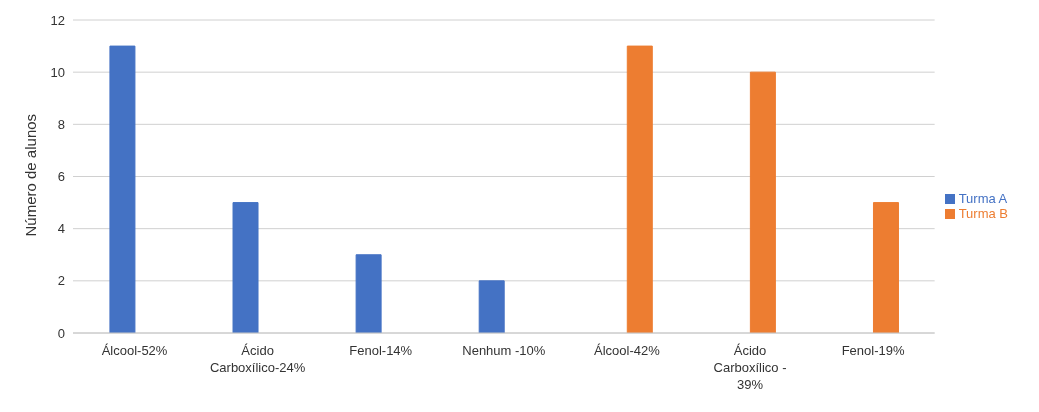 The width and height of the screenshot is (1039, 412). What do you see at coordinates (31, 175) in the screenshot?
I see `y-axis-title: Número de alunos` at bounding box center [31, 175].